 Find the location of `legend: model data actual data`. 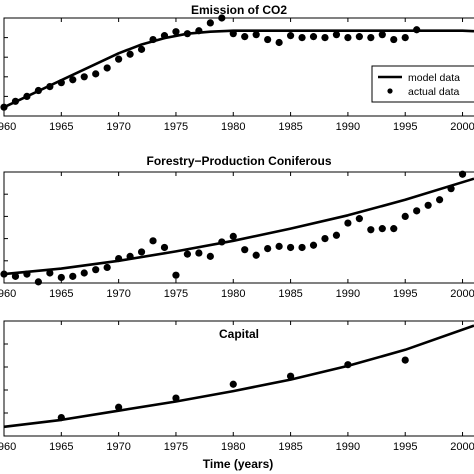

legend: model data actual data is located at coordinates (422, 84).